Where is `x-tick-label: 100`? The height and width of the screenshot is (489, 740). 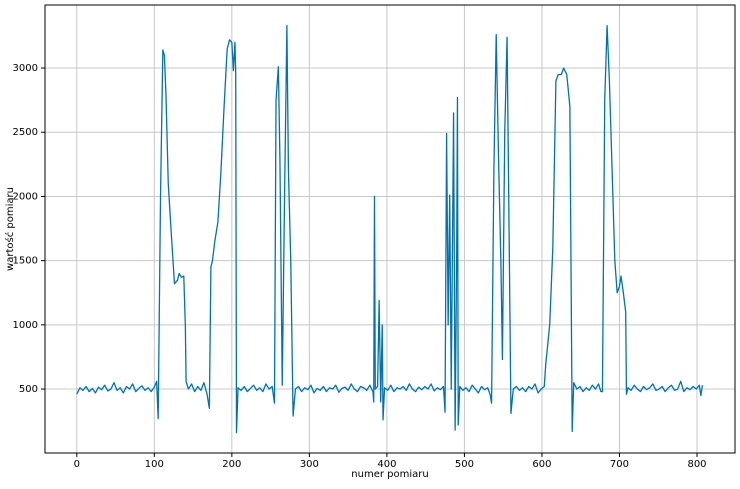
x-tick-label: 100 is located at coordinates (154, 464).